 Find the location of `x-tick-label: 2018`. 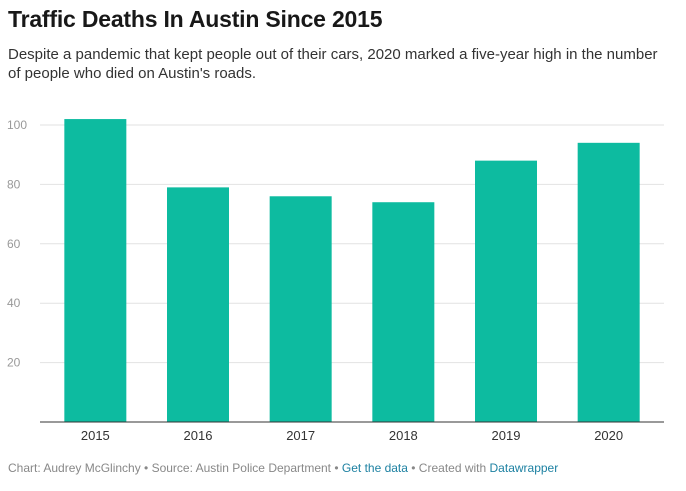

x-tick-label: 2018 is located at coordinates (403, 435).